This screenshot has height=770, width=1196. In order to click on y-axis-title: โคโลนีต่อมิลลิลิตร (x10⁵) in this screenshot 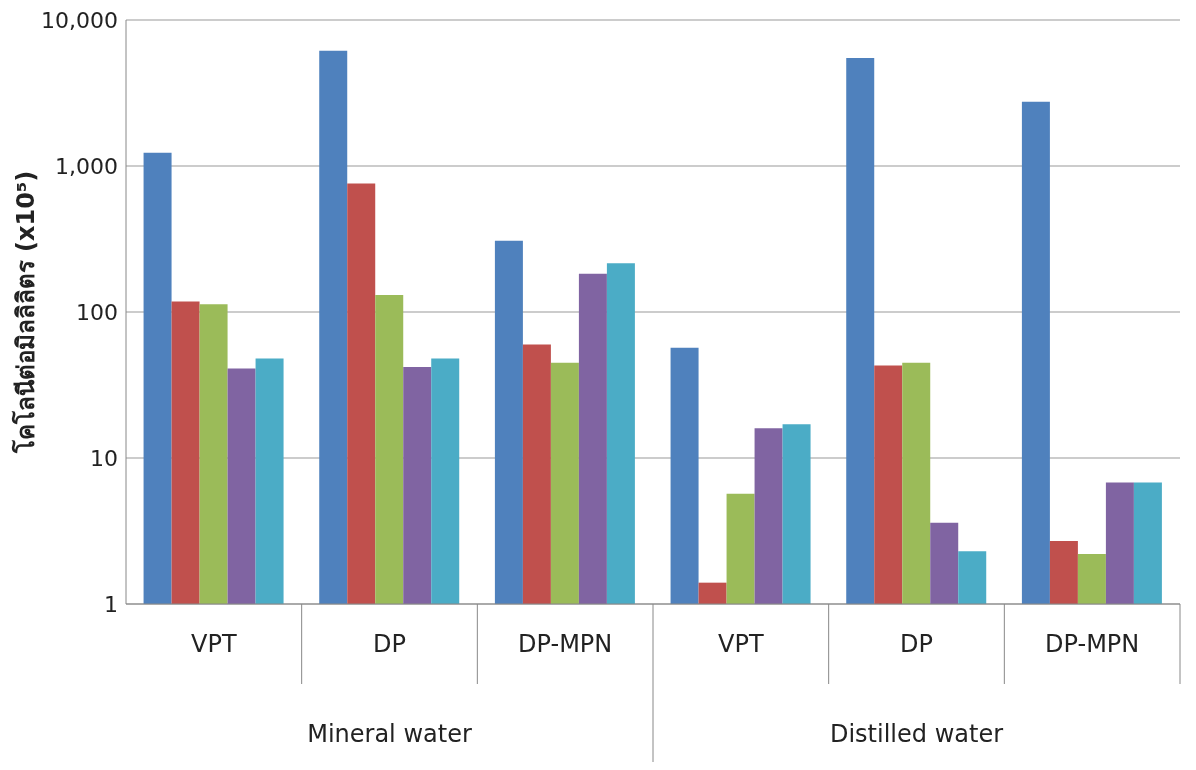, I will do `click(25, 312)`.